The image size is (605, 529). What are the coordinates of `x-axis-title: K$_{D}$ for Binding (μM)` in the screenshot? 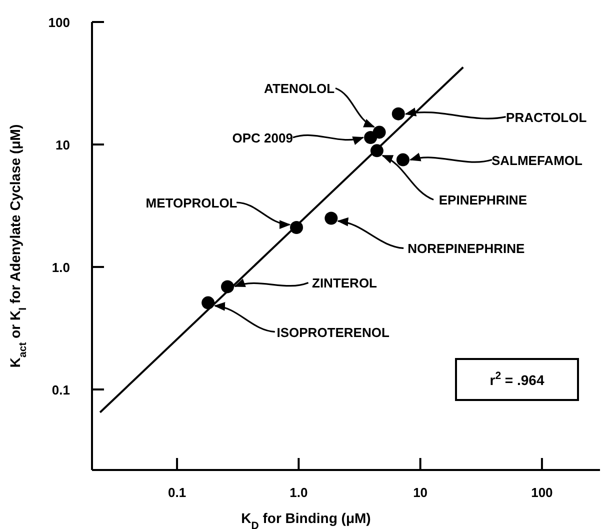 It's located at (306, 519).